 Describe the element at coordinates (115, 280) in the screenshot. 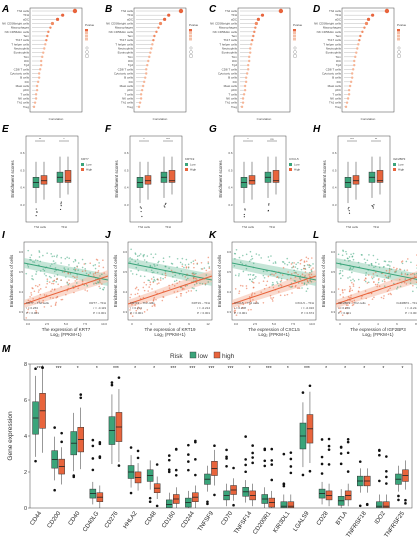

I see `y-axis-label: Enrichment scores of cells` at that location.